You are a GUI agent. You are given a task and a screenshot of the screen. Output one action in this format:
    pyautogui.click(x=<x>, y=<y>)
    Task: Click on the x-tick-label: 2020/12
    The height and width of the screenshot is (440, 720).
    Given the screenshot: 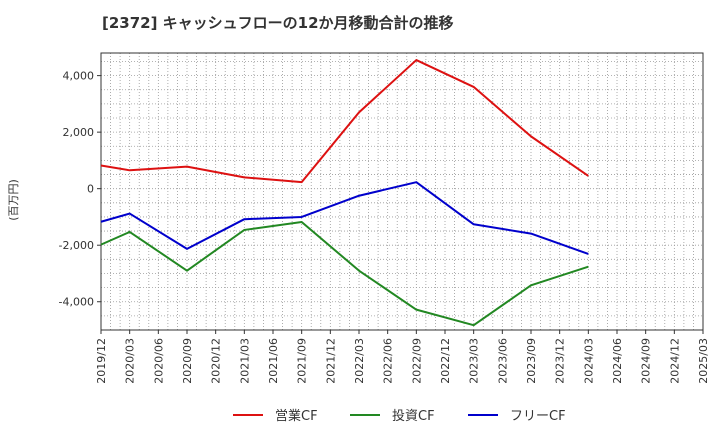 What is the action you would take?
    pyautogui.click(x=216, y=361)
    